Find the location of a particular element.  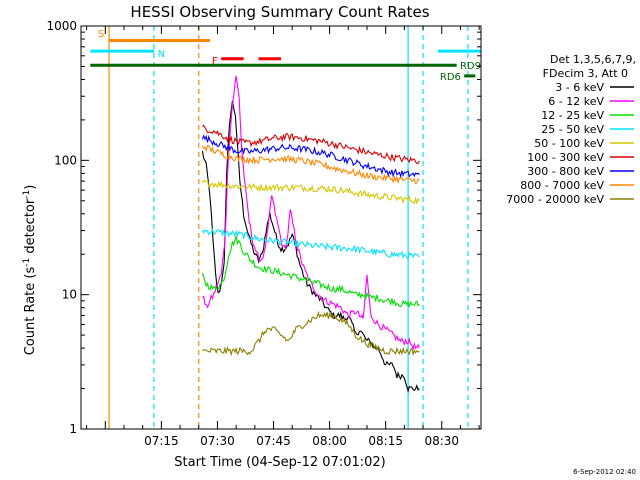

legend-label: 12 - 25 keV is located at coordinates (572, 115).